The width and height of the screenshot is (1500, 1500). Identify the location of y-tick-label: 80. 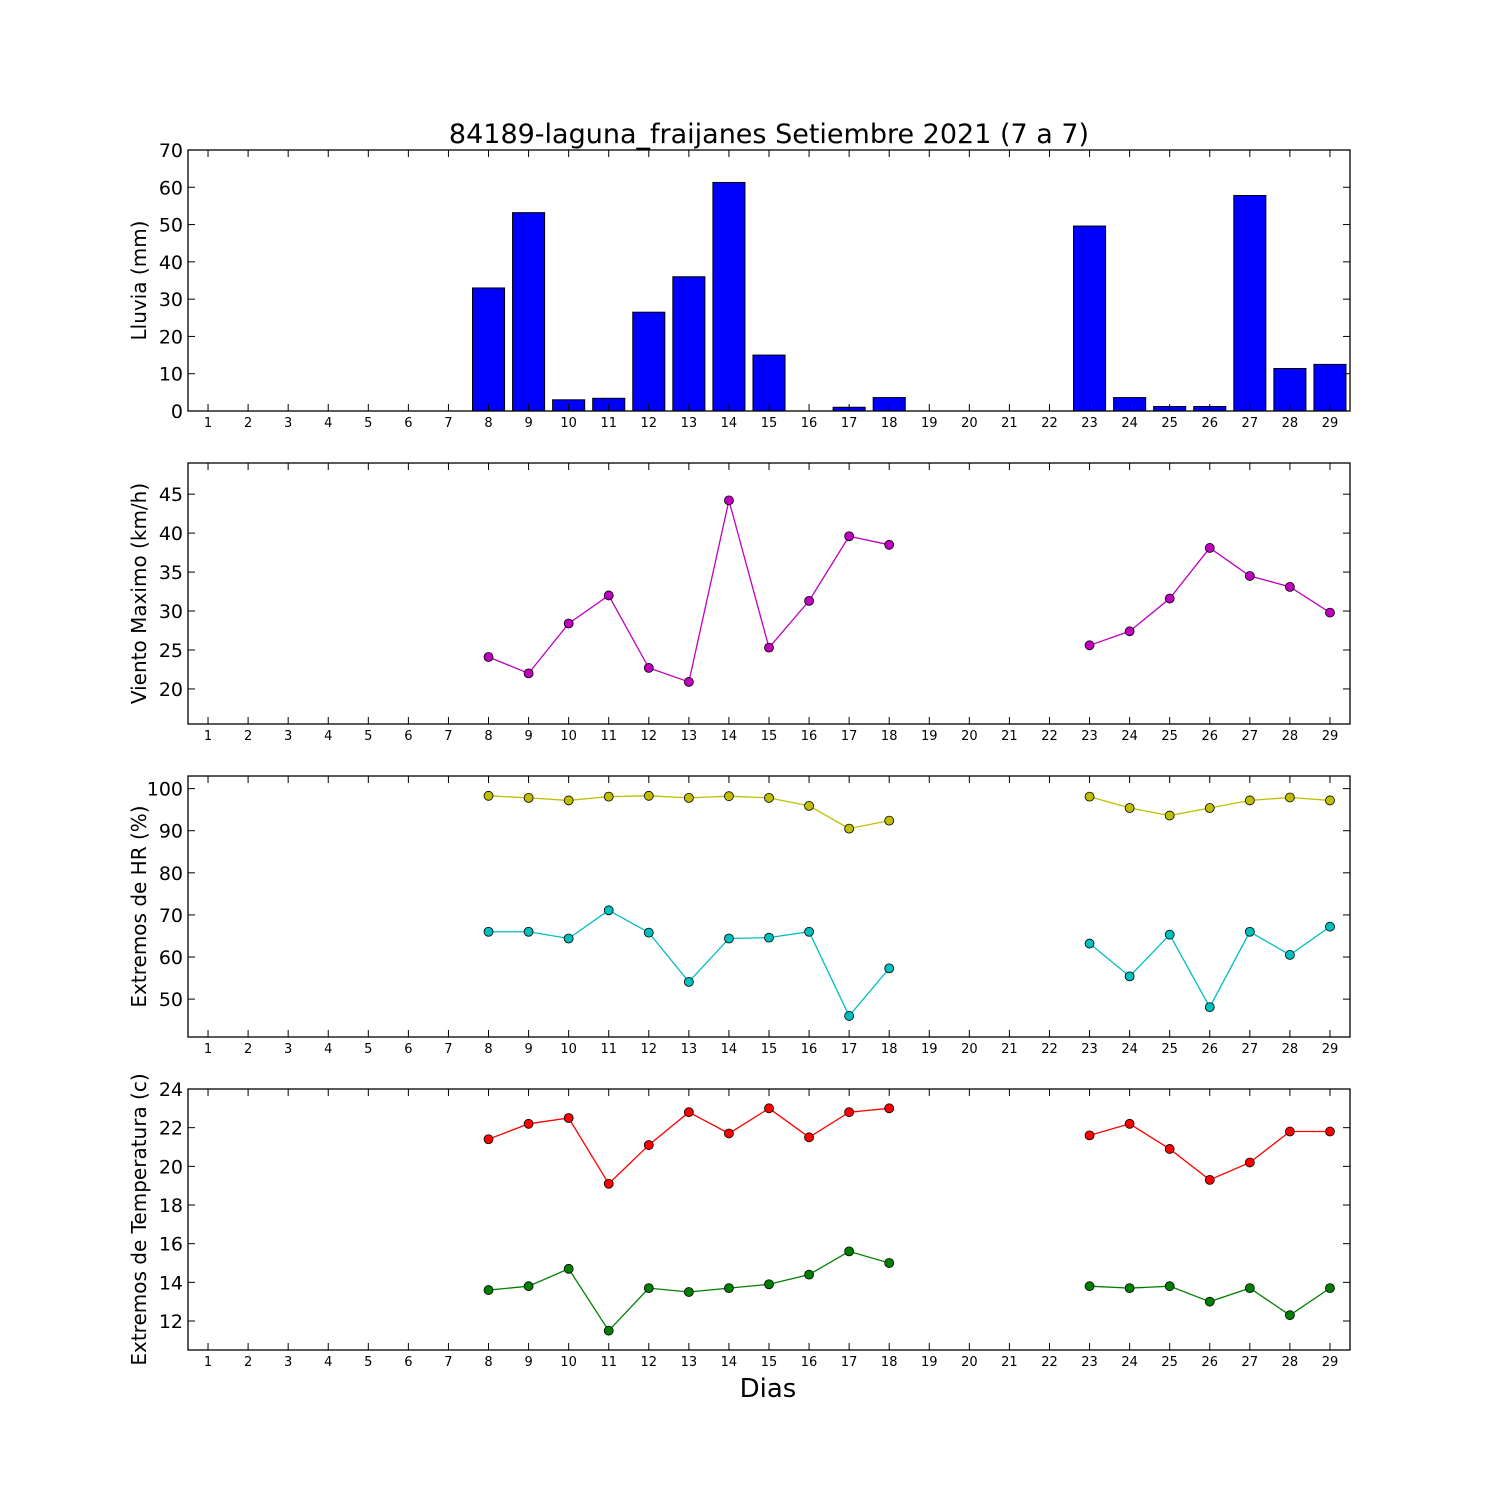
(171, 874).